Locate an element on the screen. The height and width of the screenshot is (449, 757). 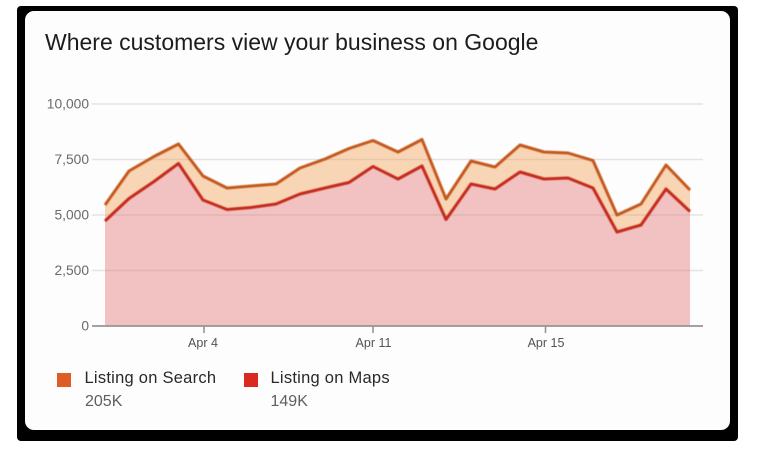
svg-text: 7,500 is located at coordinates (71, 159).